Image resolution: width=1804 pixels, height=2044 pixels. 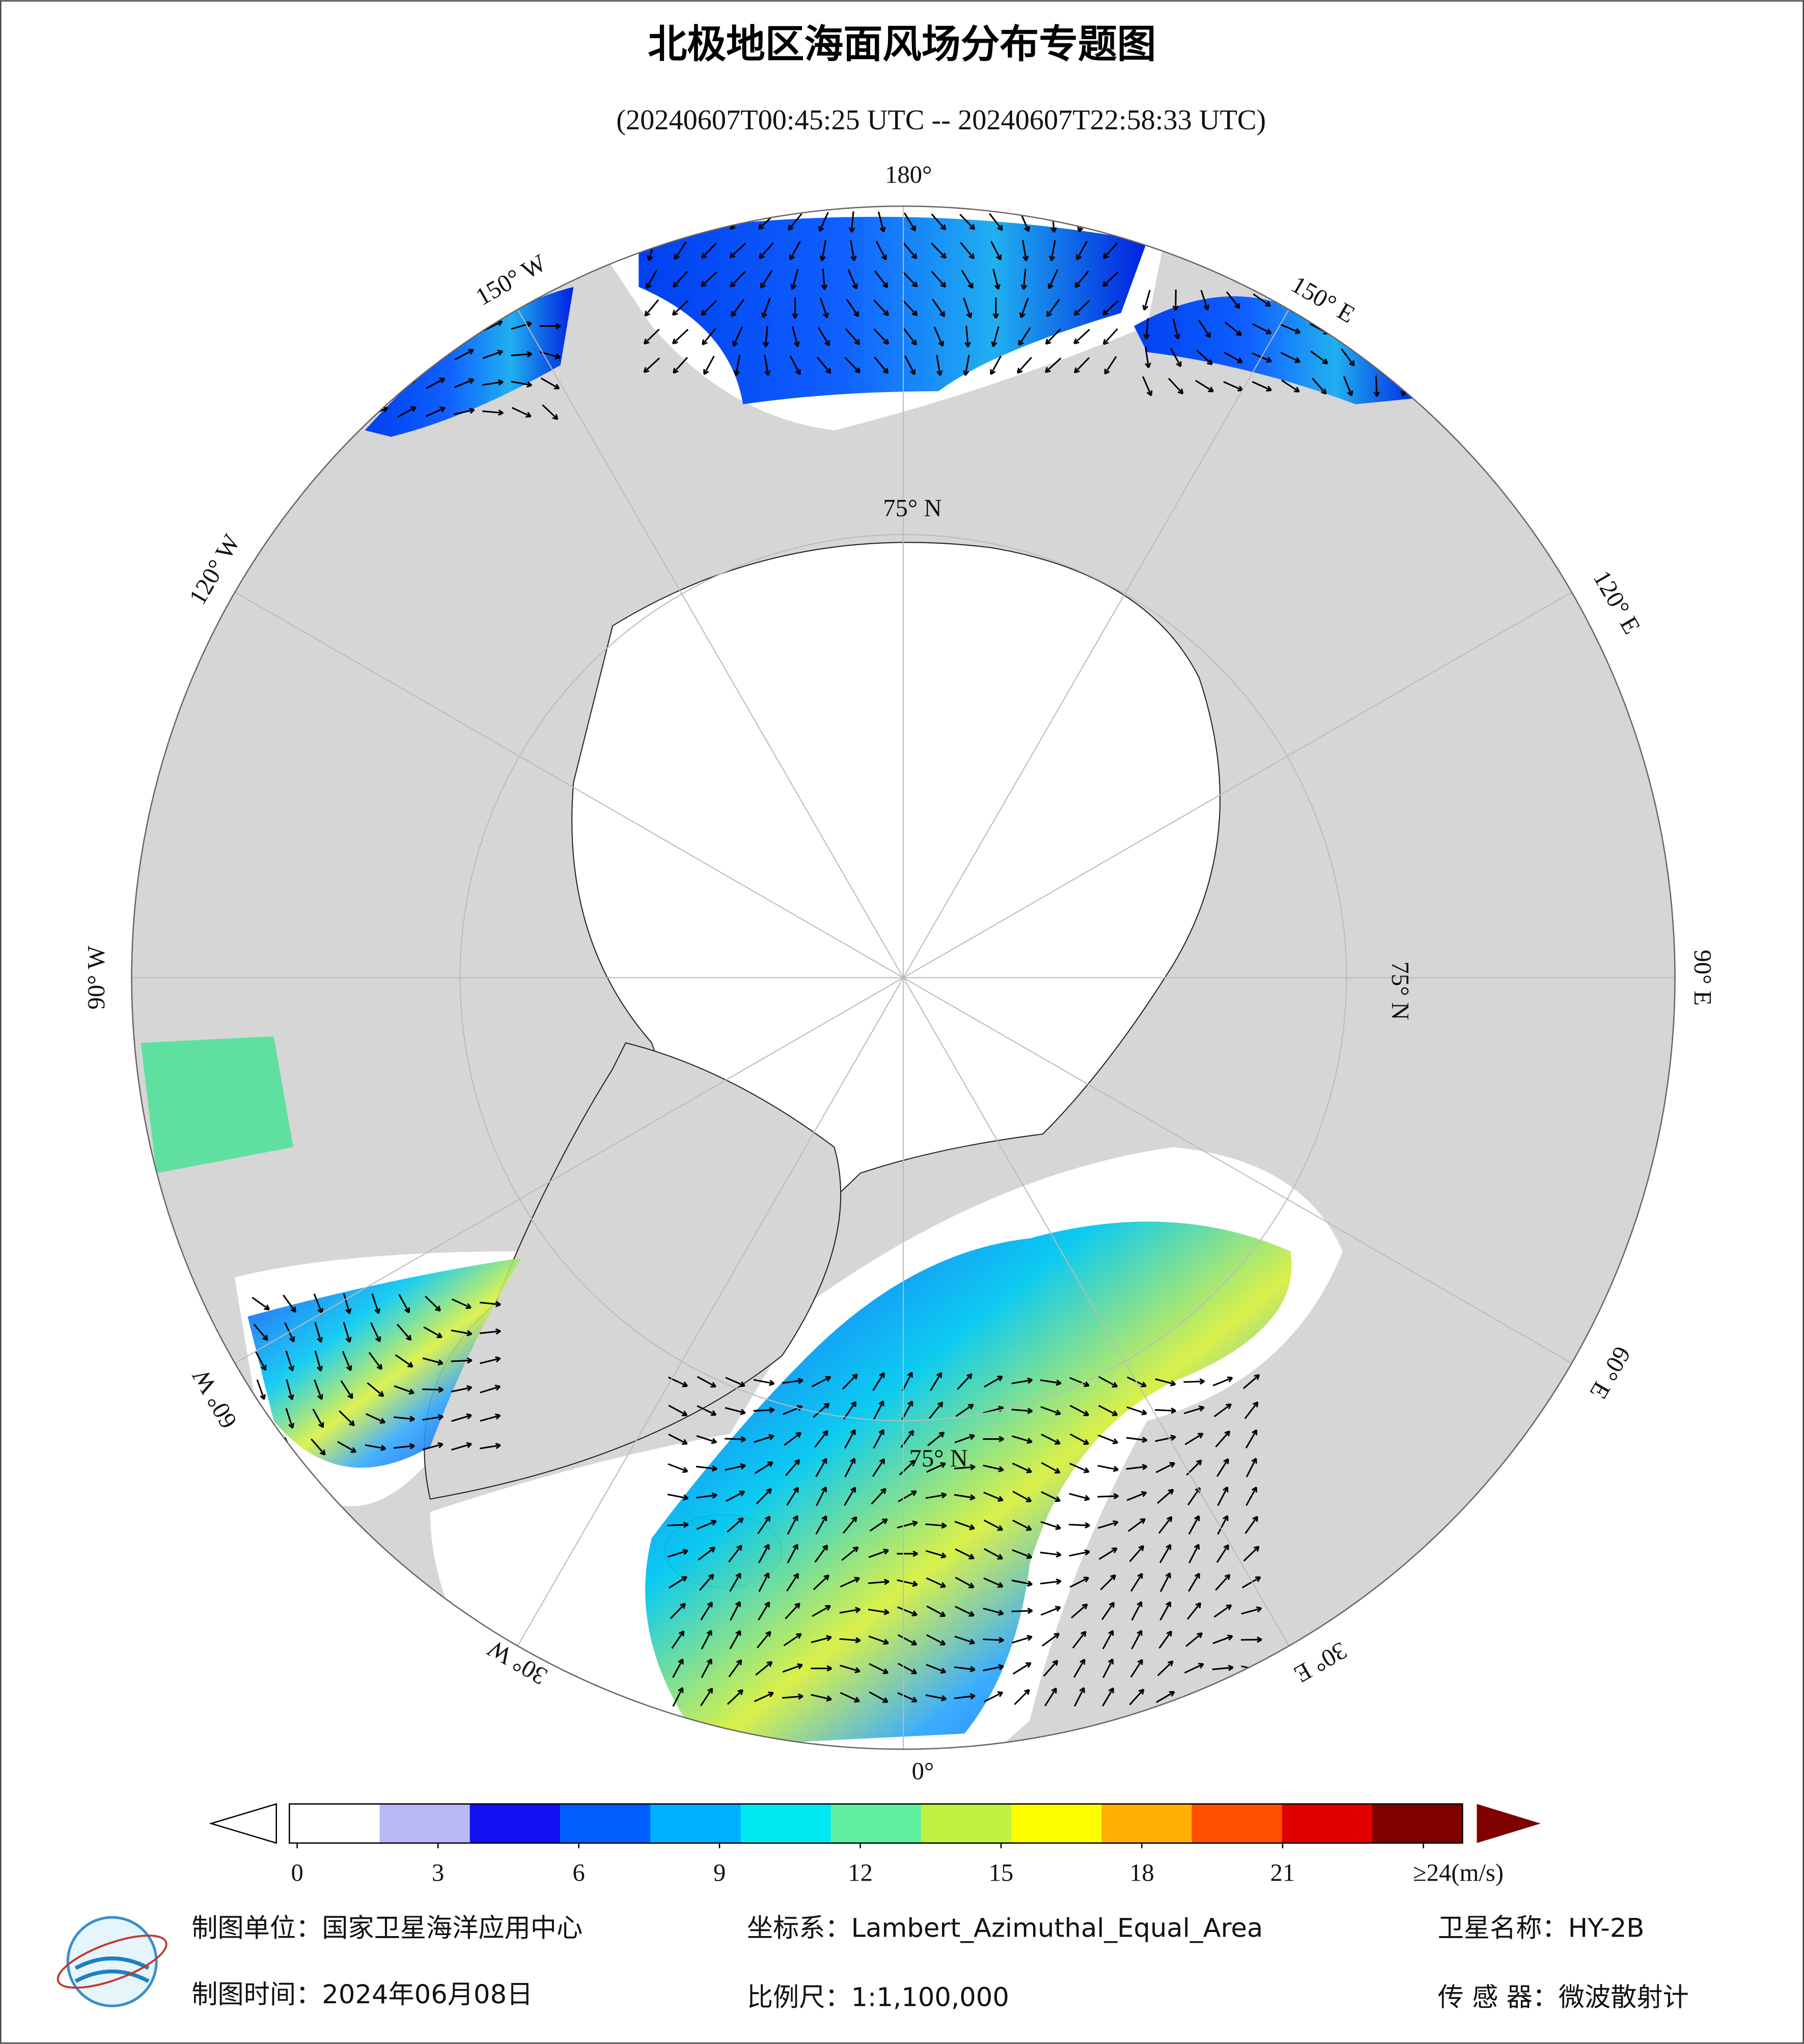 What do you see at coordinates (96, 978) in the screenshot?
I see `lon-label: 90° W` at bounding box center [96, 978].